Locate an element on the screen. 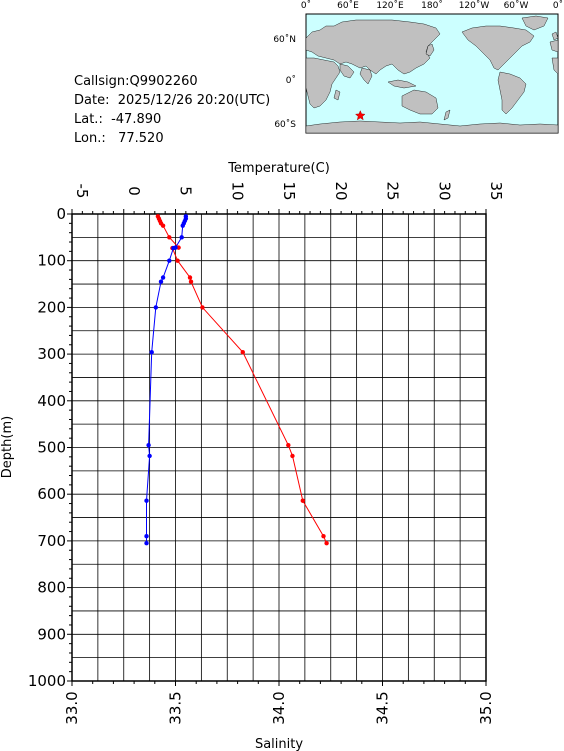  japan-land is located at coordinates (430, 50).